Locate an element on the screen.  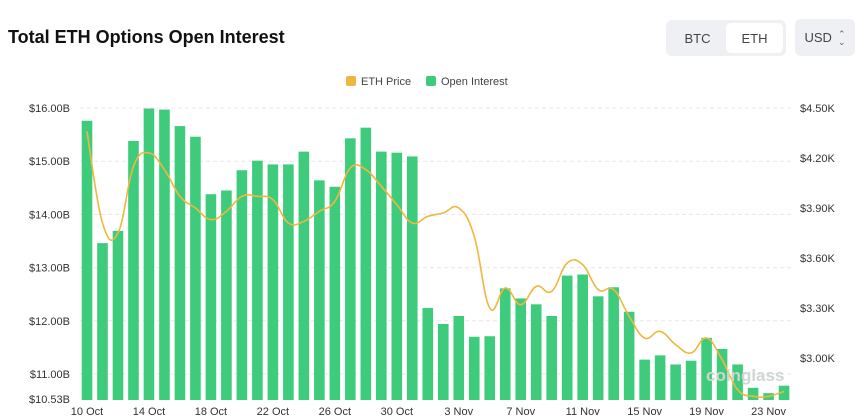
coin-toggle: BTC ETH is located at coordinates (726, 38).